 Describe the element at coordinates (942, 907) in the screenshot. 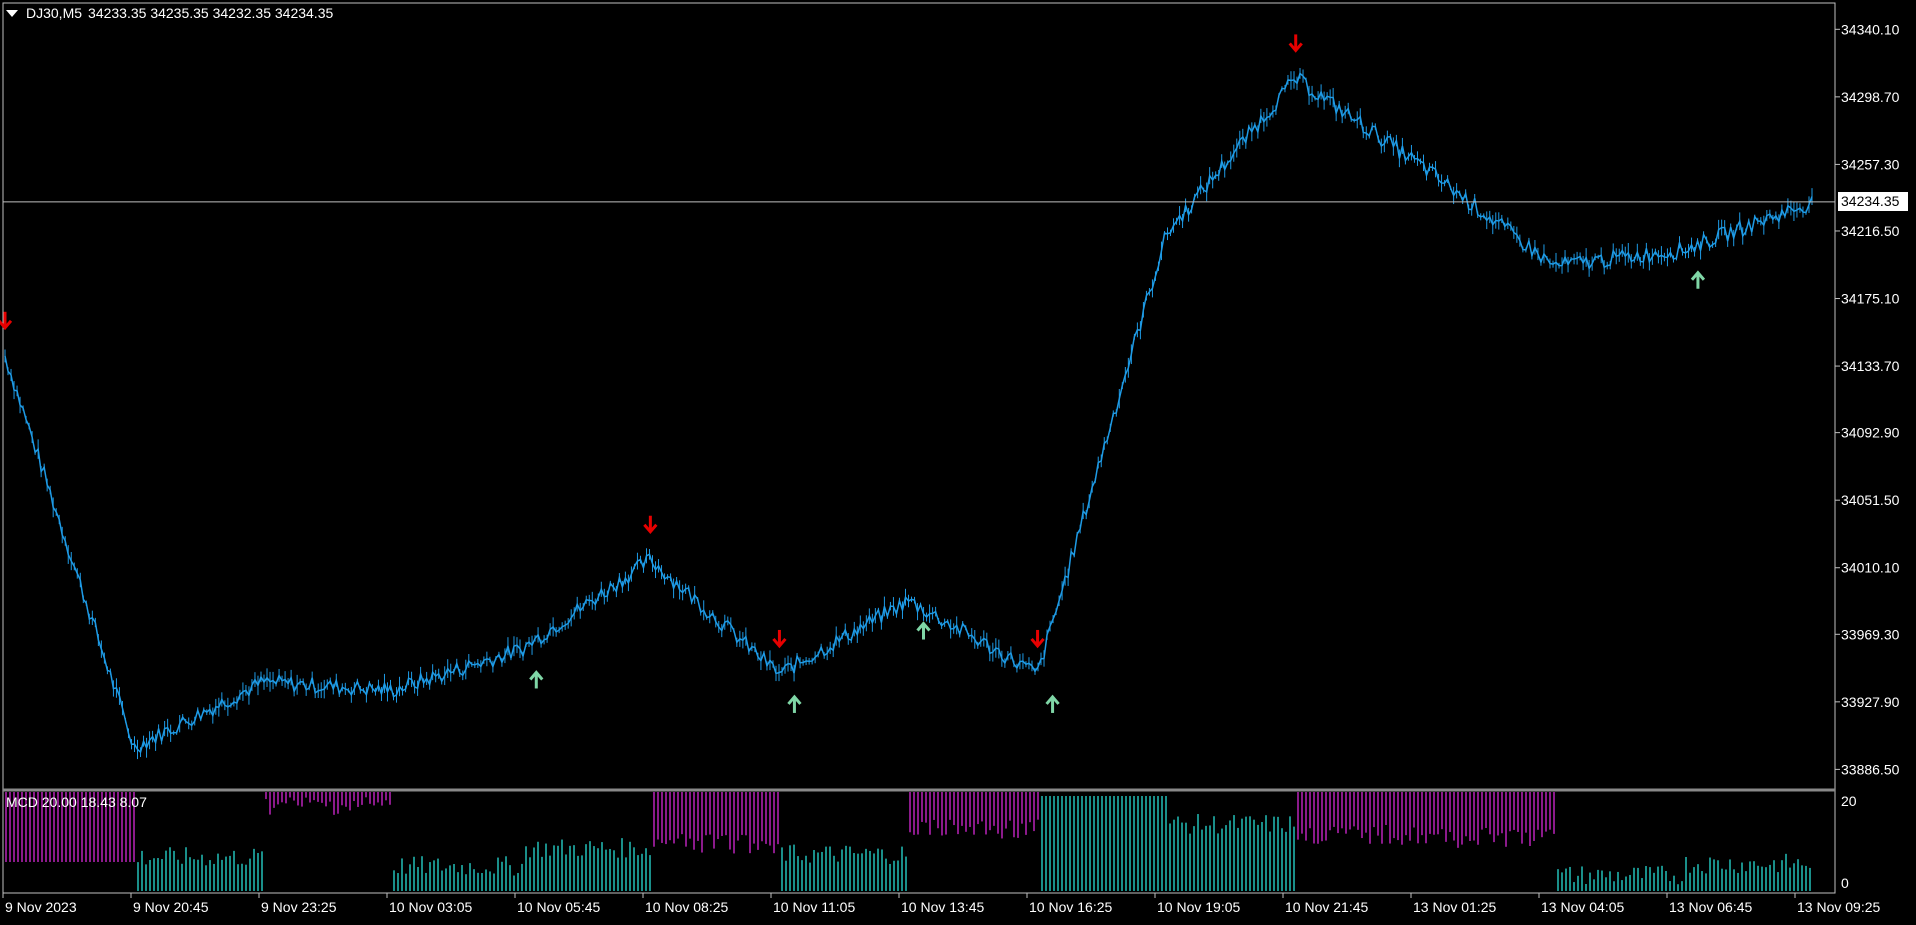

I see `time-axis-label: 10 Nov 13:45` at that location.